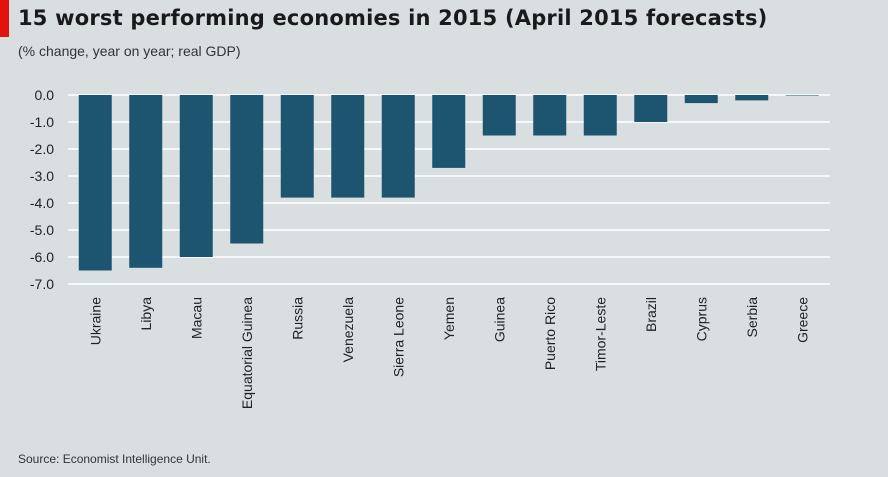 The image size is (888, 477). I want to click on bar-ukraine, so click(95, 183).